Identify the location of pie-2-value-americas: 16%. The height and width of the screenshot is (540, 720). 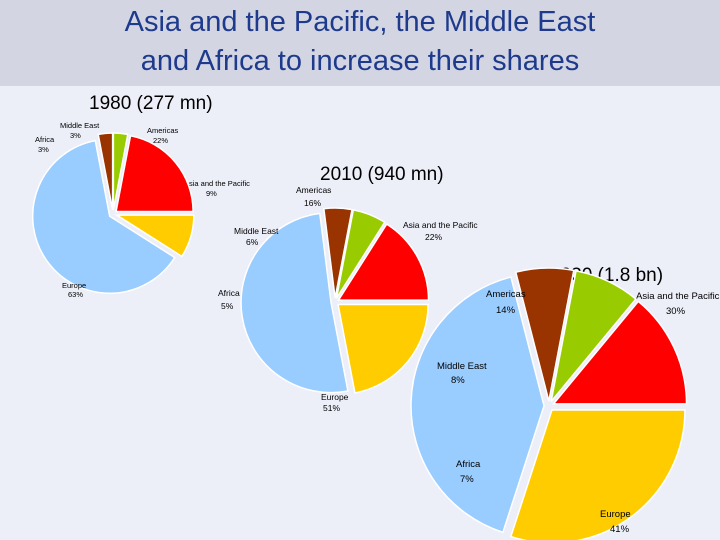
(312, 203).